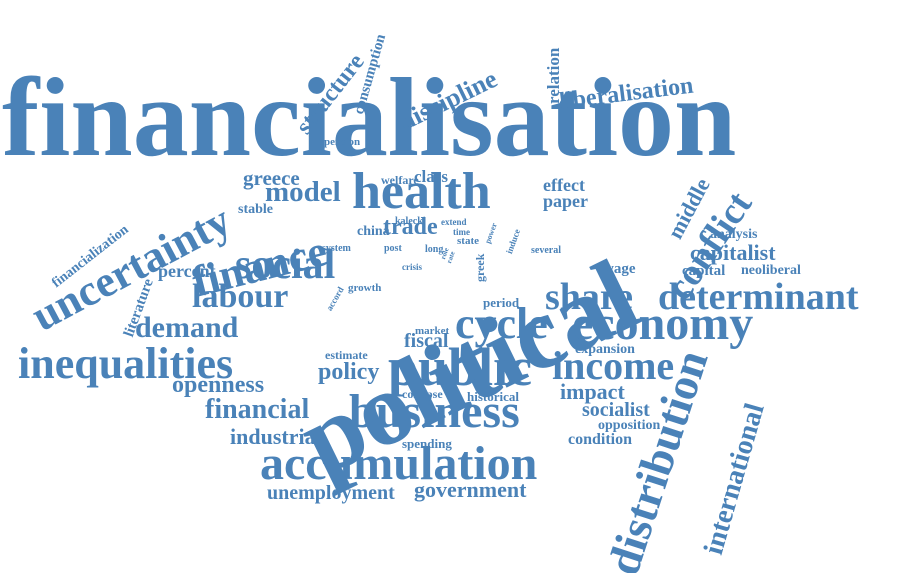 The height and width of the screenshot is (573, 900). What do you see at coordinates (734, 234) in the screenshot?
I see `word-analysis: analysis` at bounding box center [734, 234].